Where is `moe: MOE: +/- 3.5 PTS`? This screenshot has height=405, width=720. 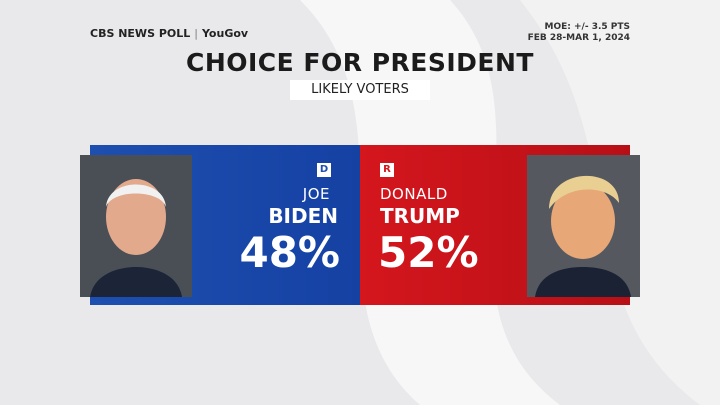 moe: MOE: +/- 3.5 PTS is located at coordinates (587, 27).